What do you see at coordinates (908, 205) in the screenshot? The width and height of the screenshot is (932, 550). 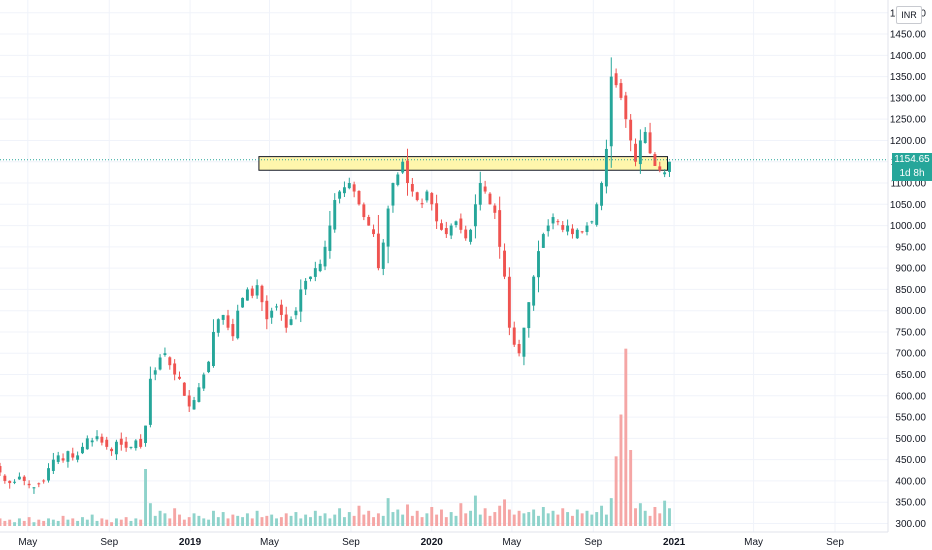 I see `price-tick-label: 1050.00` at bounding box center [908, 205].